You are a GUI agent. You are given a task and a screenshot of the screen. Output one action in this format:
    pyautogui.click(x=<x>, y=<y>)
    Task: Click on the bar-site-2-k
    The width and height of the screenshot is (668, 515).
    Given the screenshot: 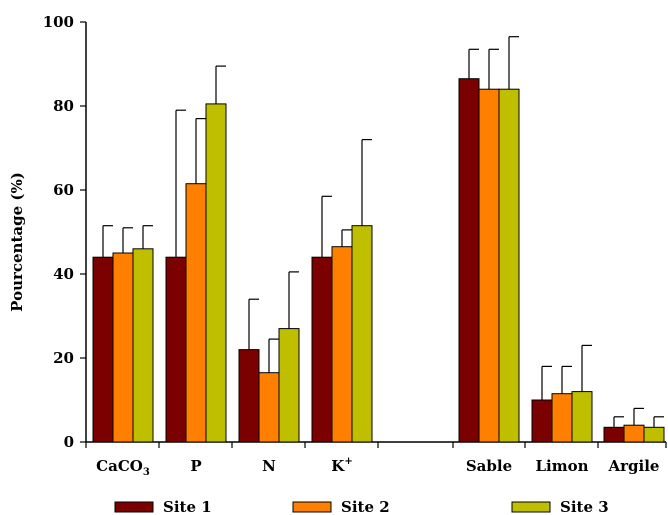 What is the action you would take?
    pyautogui.click(x=342, y=344)
    